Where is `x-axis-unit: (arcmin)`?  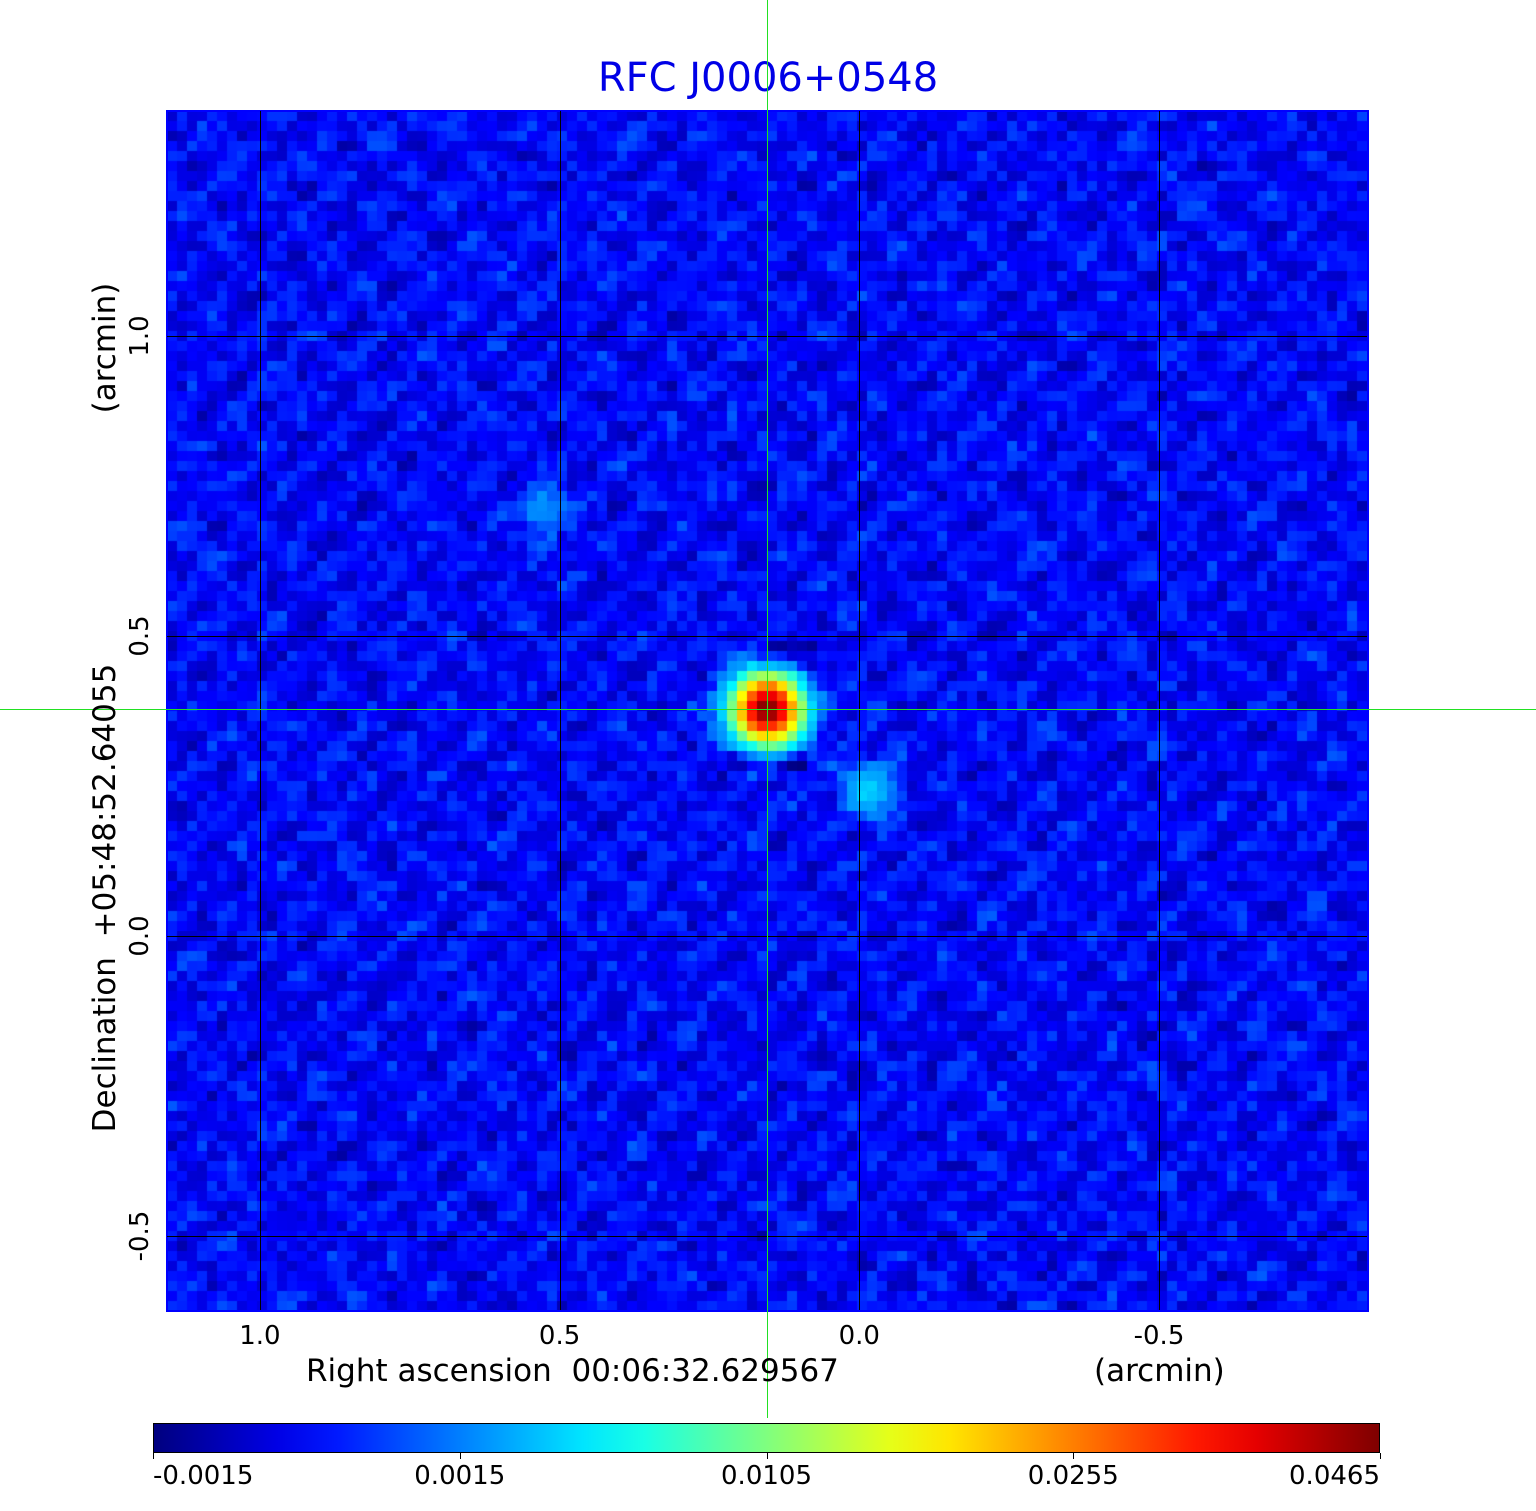
x-axis-unit: (arcmin) is located at coordinates (1159, 1371).